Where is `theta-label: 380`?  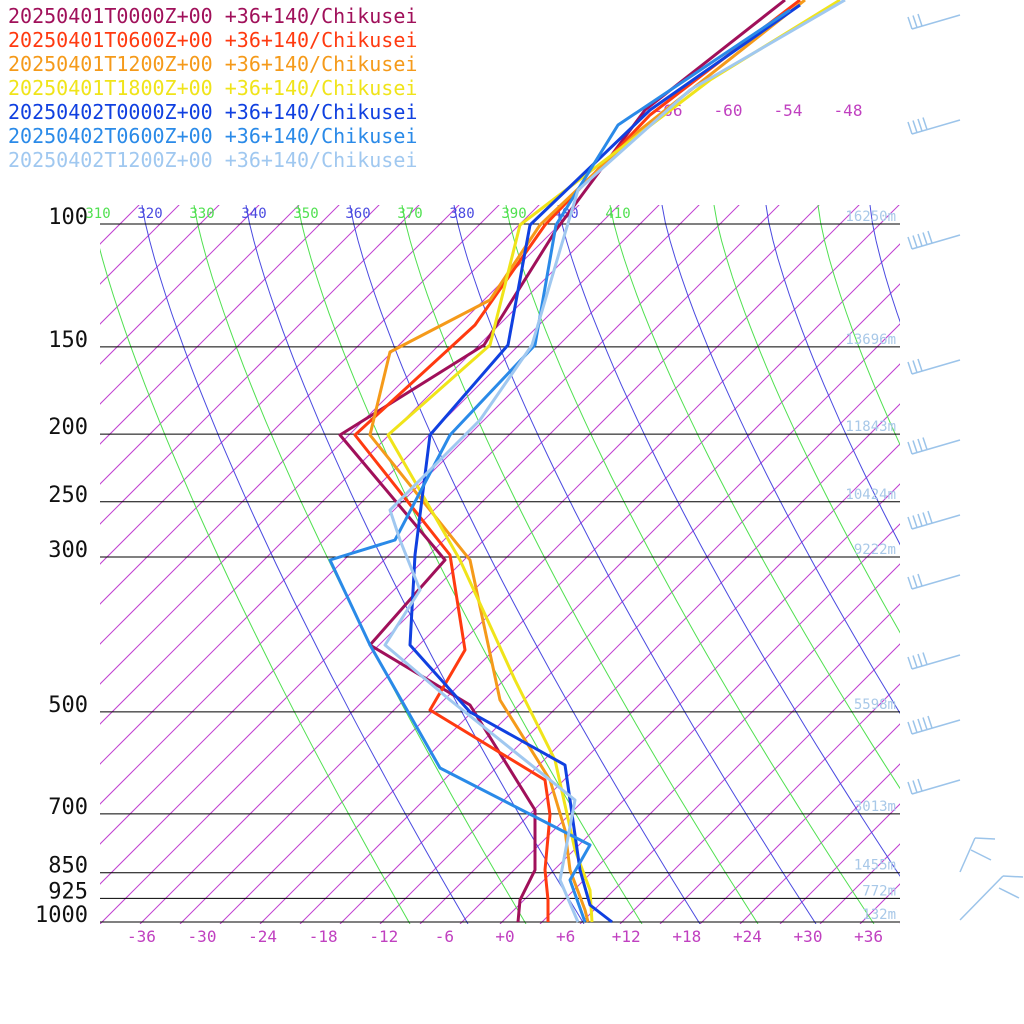 theta-label: 380 is located at coordinates (461, 214).